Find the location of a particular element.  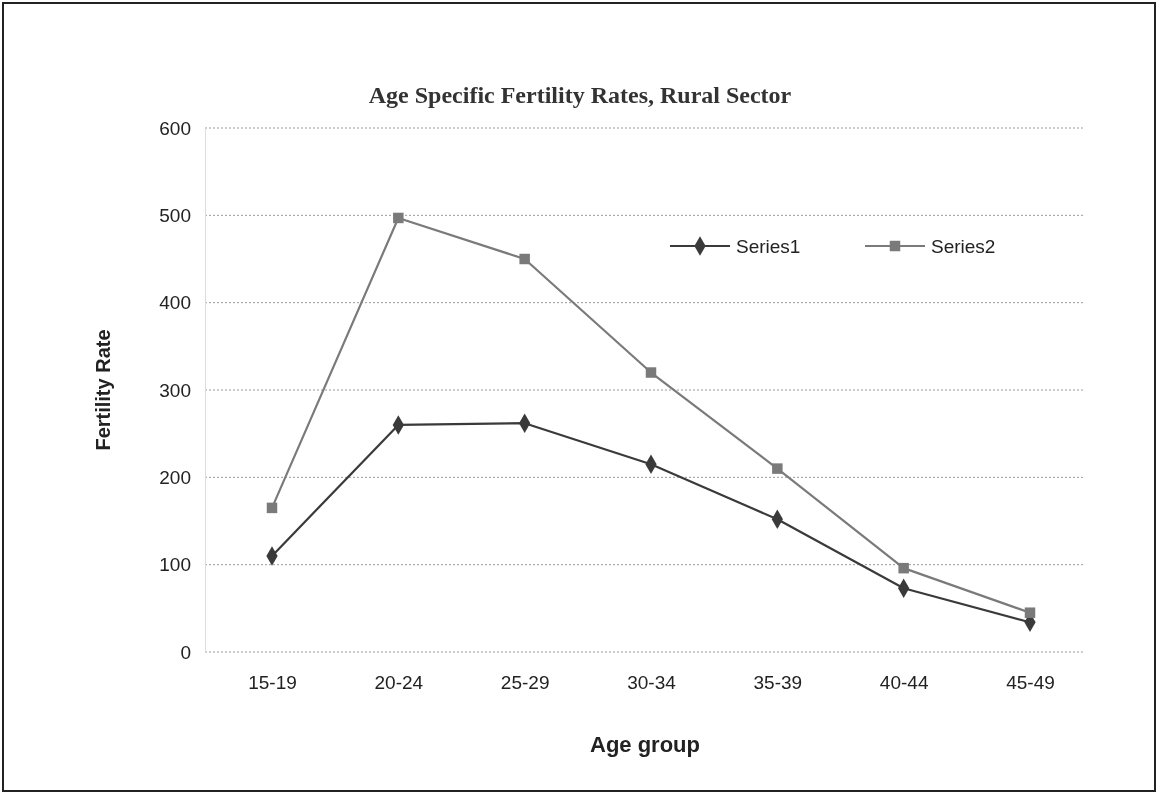

x-tick-label: 25-29 is located at coordinates (525, 683).